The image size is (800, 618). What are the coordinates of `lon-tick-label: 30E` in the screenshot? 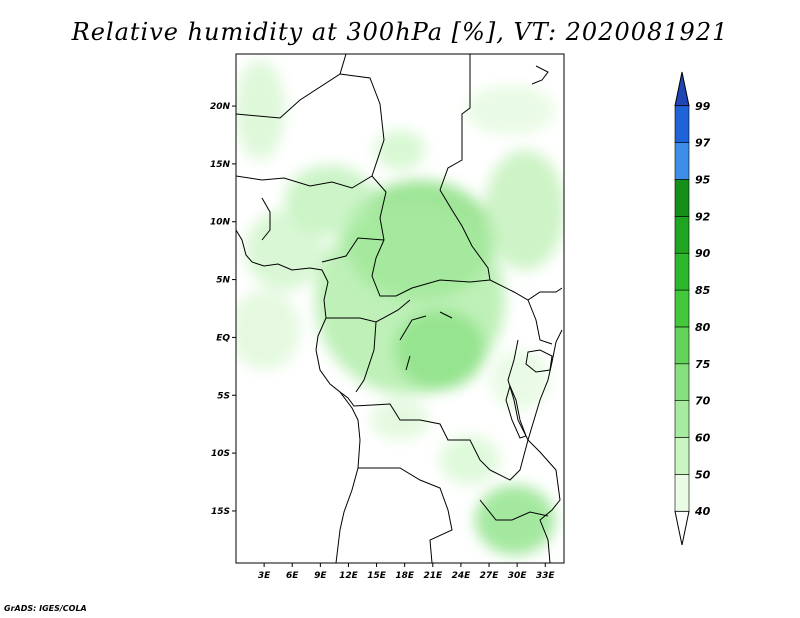 It's located at (518, 576).